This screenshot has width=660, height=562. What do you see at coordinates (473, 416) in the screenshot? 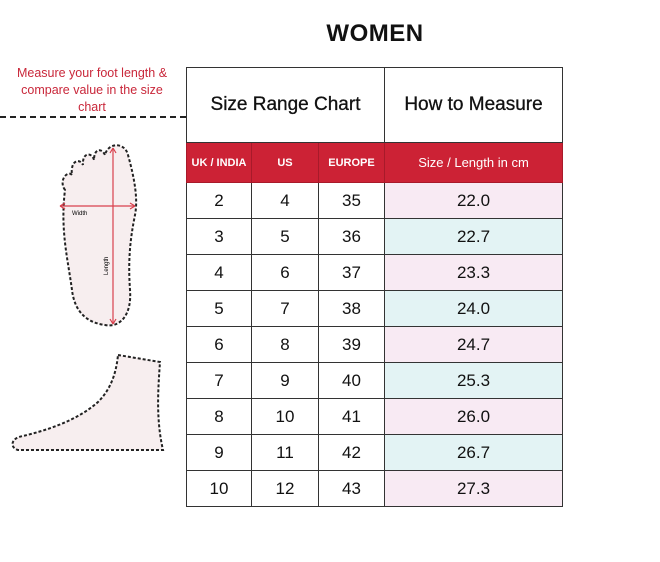
I see `length-cell: 26.0` at bounding box center [473, 416].